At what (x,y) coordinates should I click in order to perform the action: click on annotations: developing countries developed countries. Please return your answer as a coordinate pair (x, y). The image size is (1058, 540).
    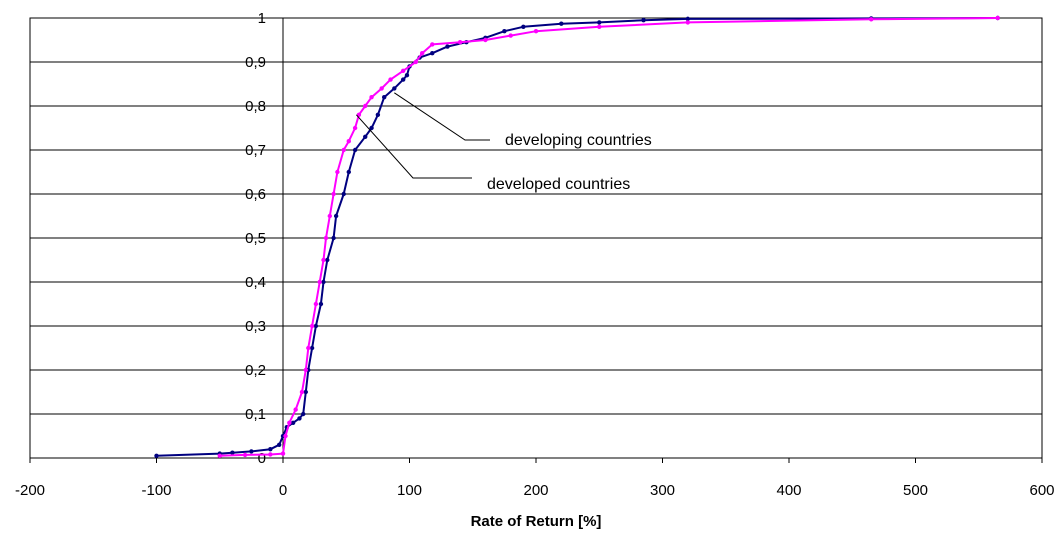
    Looking at the image, I should click on (503, 142).